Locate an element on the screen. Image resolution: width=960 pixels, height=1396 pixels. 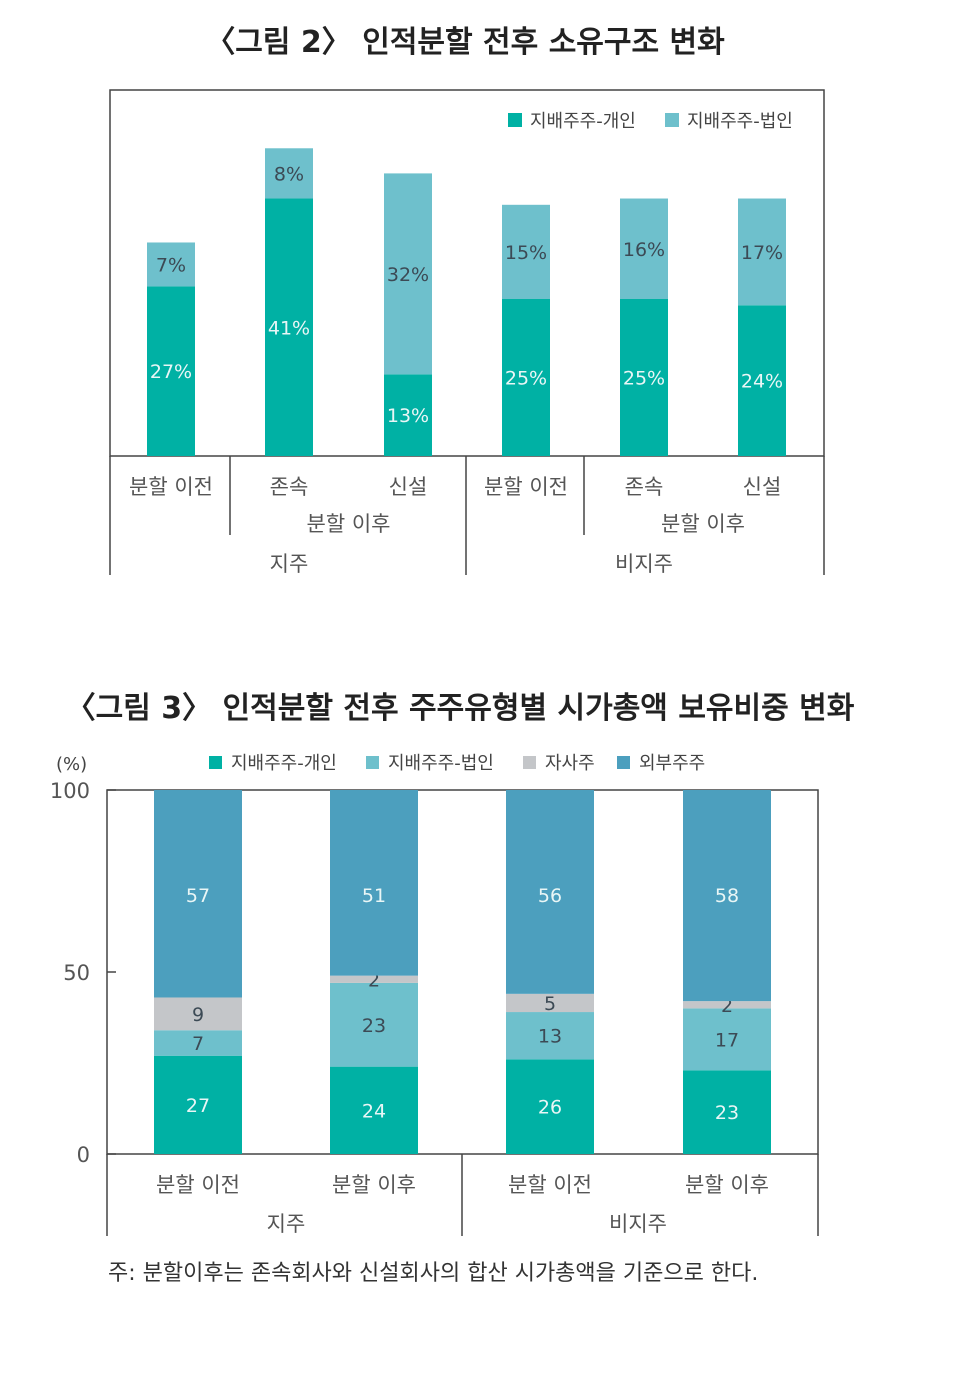
chart1-data-label: 32% is located at coordinates (408, 275).